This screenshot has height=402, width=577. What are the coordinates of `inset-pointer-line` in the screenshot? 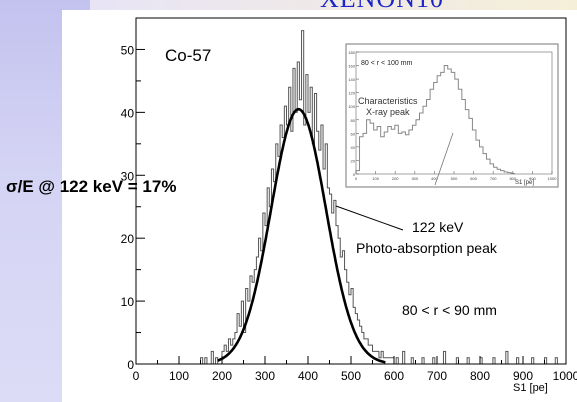 It's located at (444, 159).